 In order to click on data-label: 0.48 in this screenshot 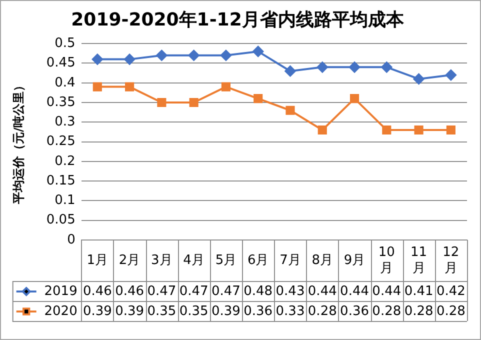, I will do `click(258, 291)`.